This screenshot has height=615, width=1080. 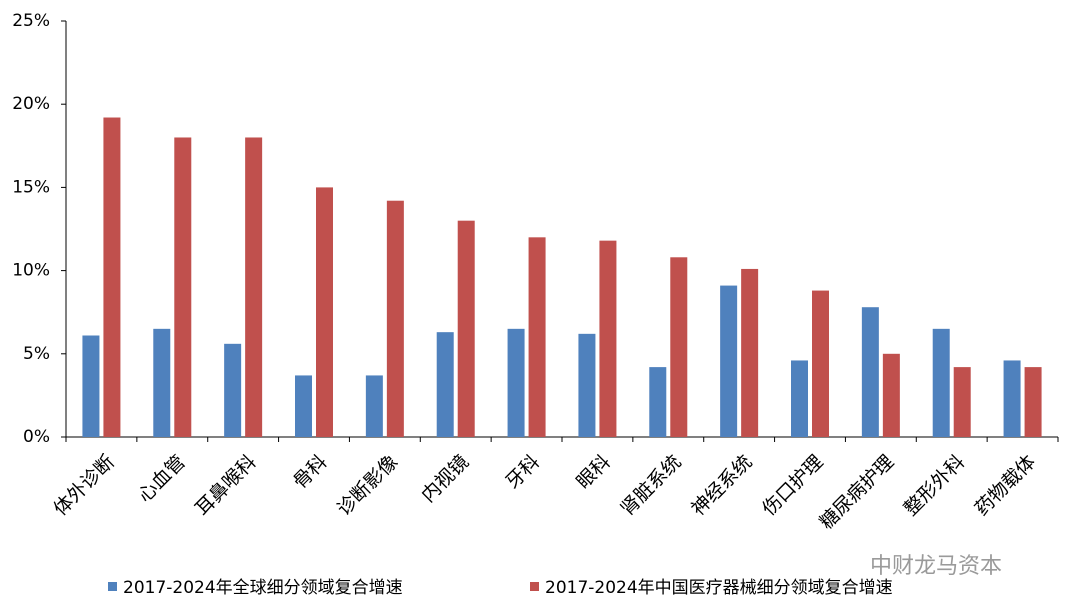 I want to click on x-tick-label: 体外诊断, so click(x=84, y=485).